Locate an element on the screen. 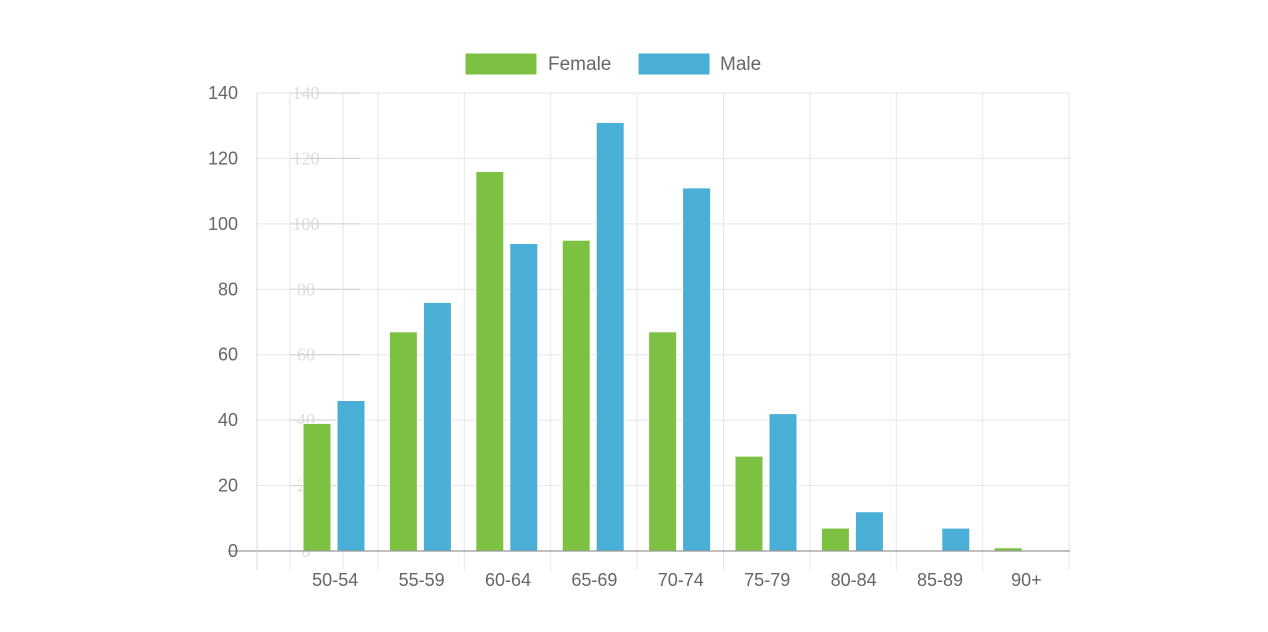  legend-label-female: Female is located at coordinates (579, 64).